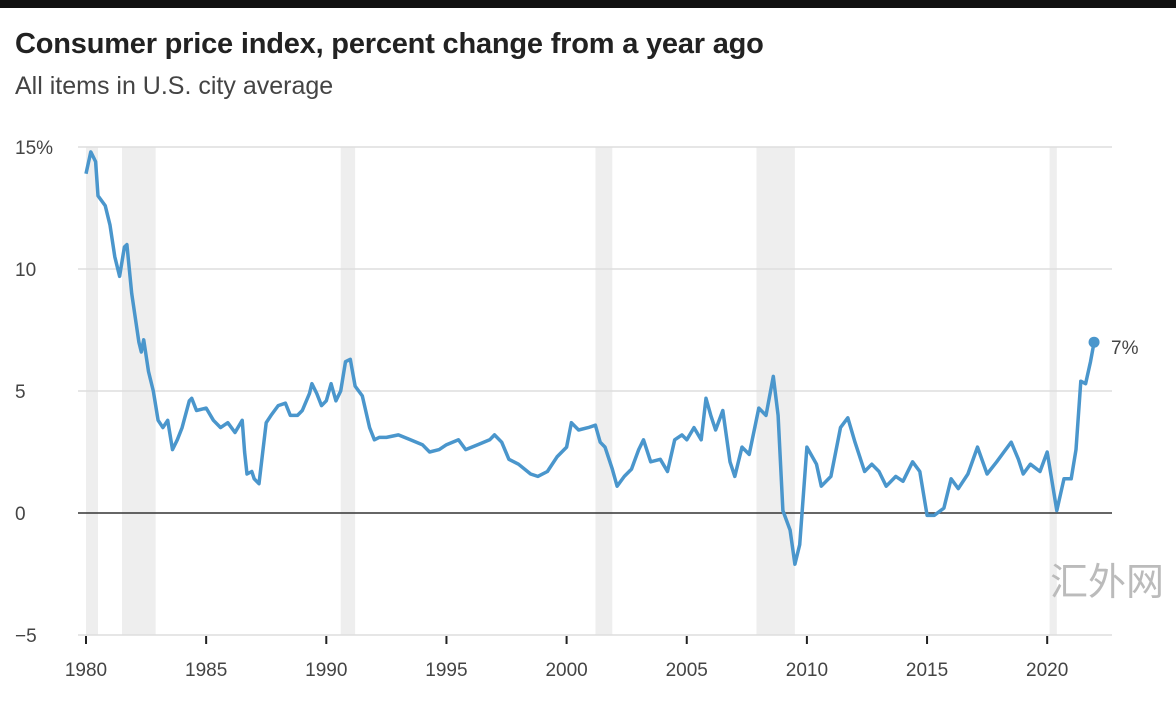 Image resolution: width=1176 pixels, height=713 pixels. What do you see at coordinates (807, 670) in the screenshot?
I see `x-tick-label: 2010` at bounding box center [807, 670].